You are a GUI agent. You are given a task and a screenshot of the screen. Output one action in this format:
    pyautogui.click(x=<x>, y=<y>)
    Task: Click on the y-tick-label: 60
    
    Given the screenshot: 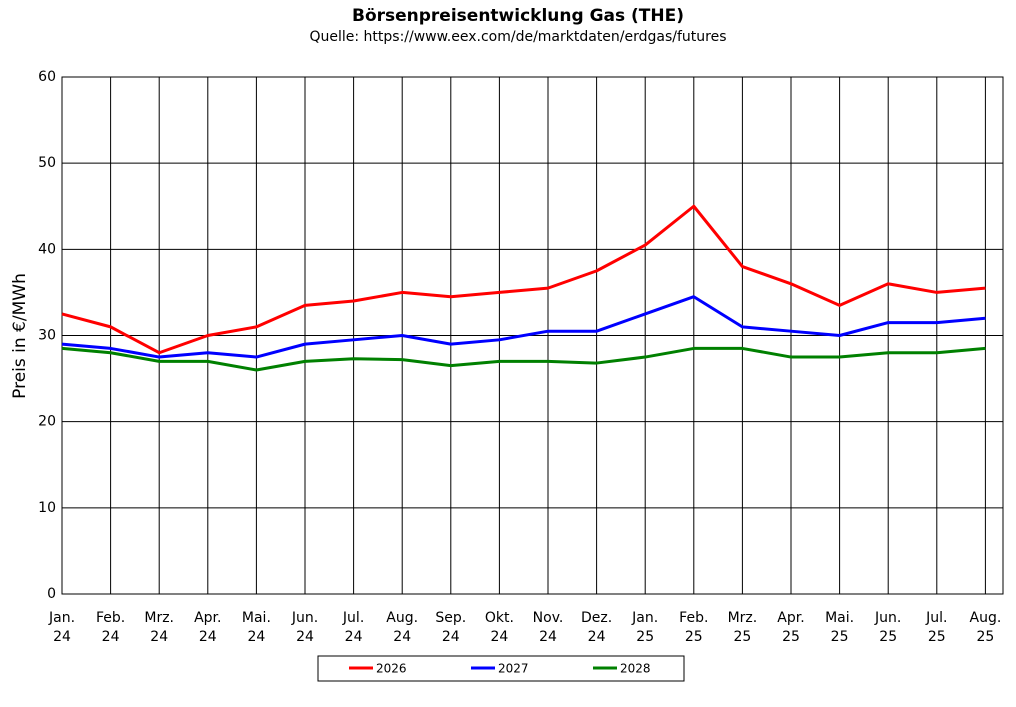 What is the action you would take?
    pyautogui.click(x=47, y=77)
    